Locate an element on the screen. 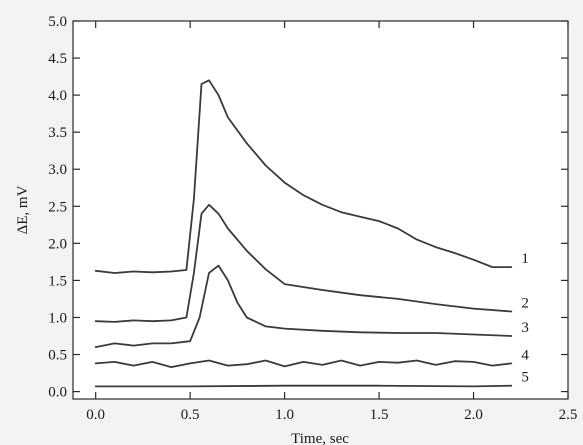  x-tick-label: 0.5 is located at coordinates (190, 415).